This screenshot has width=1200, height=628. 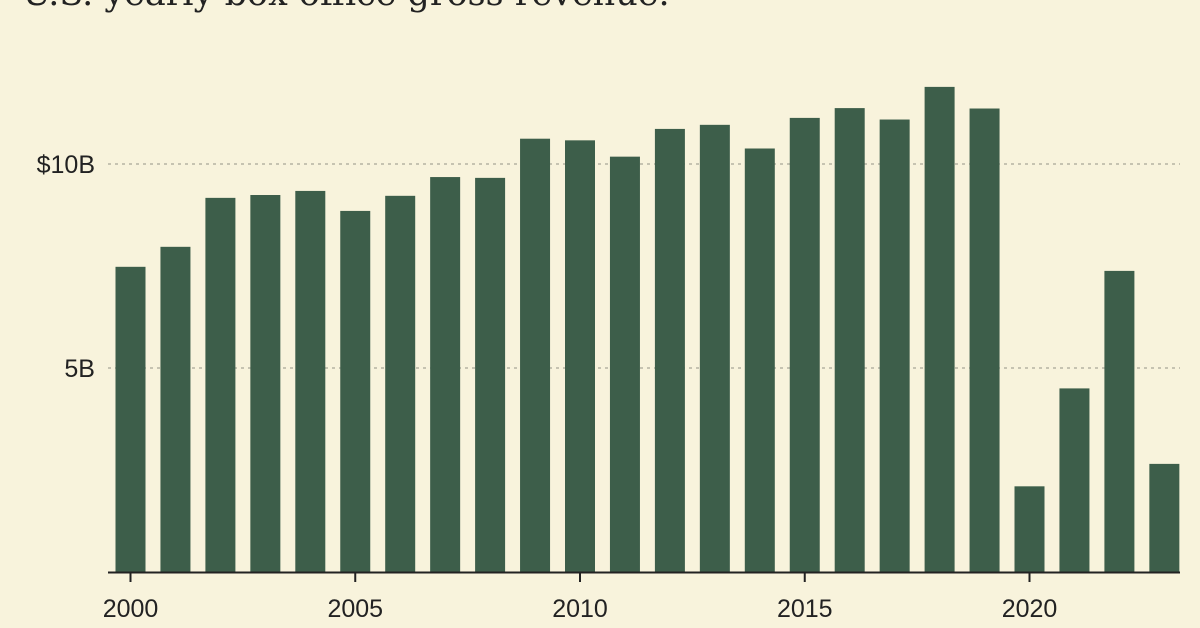 What do you see at coordinates (939, 329) in the screenshot?
I see `bar-2018` at bounding box center [939, 329].